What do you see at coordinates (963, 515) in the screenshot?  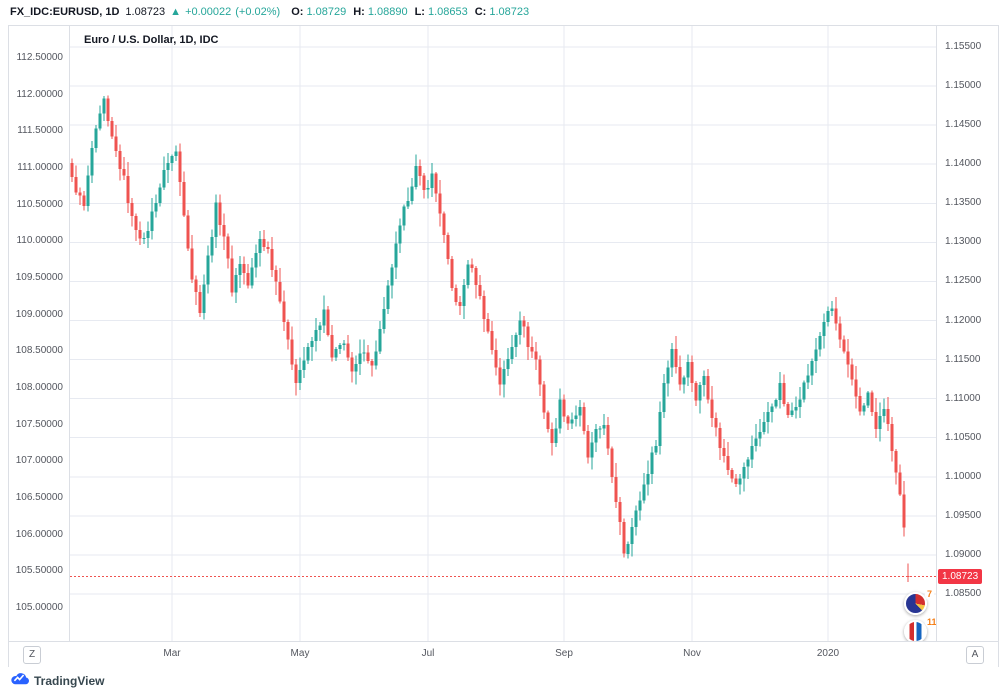 I see `right-axis-label: 1.09500` at bounding box center [963, 515].